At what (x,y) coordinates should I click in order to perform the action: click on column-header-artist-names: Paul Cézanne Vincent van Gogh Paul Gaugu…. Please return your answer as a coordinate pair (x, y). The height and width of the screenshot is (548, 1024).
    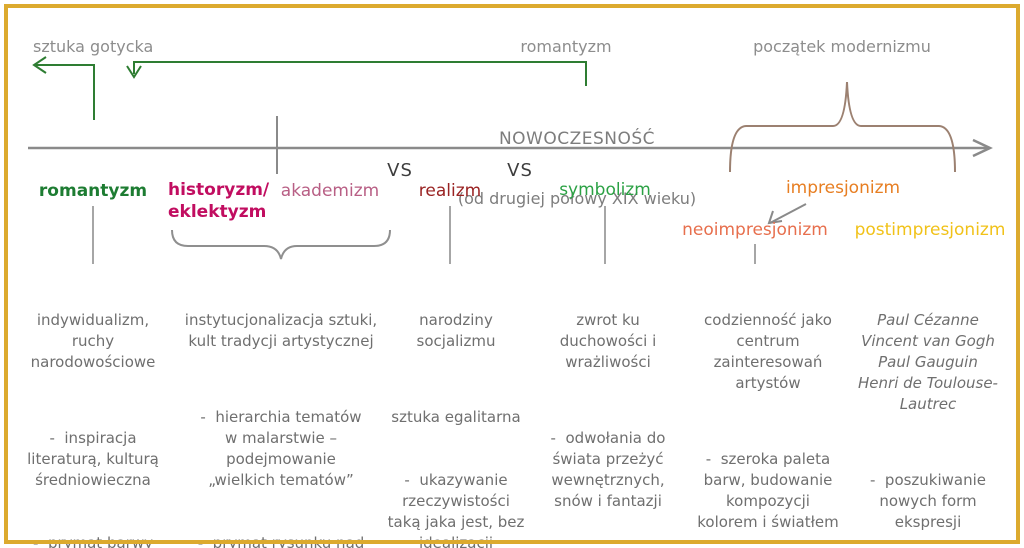
    Looking at the image, I should click on (928, 362).